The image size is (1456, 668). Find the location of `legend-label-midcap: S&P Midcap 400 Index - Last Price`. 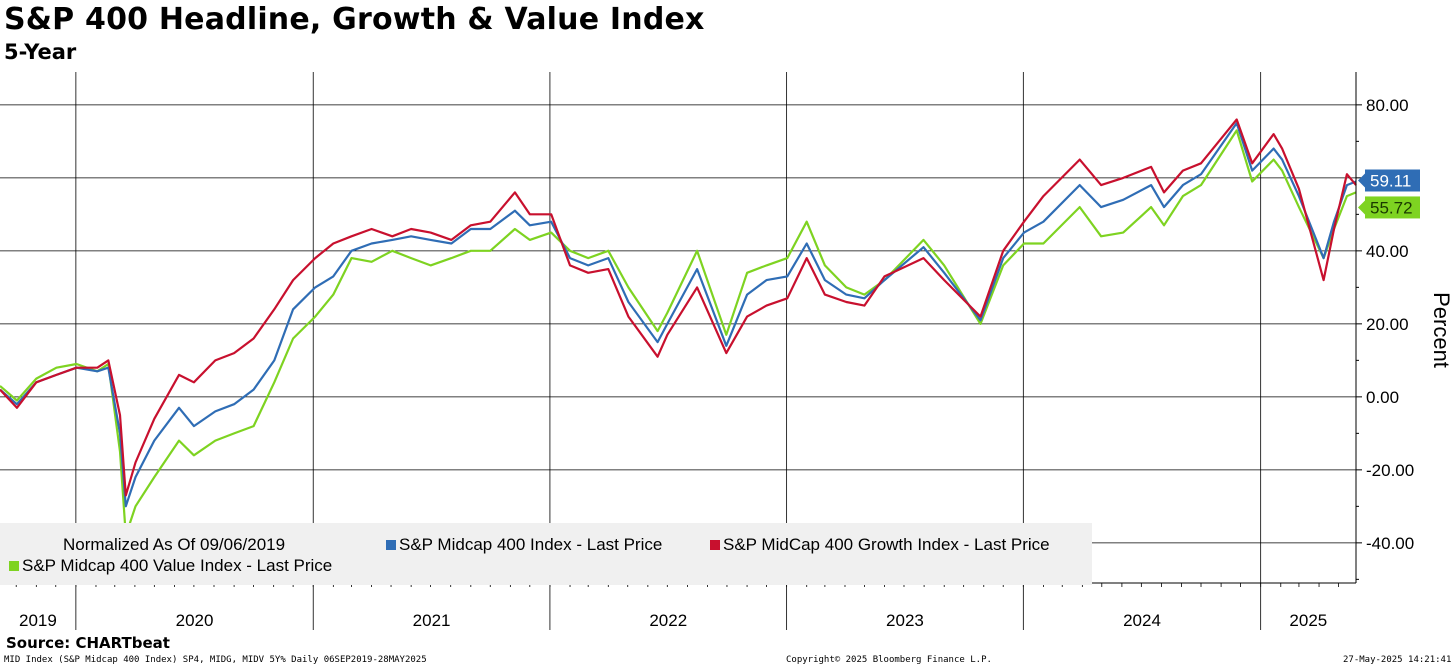

legend-label-midcap: S&P Midcap 400 Index - Last Price is located at coordinates (531, 544).